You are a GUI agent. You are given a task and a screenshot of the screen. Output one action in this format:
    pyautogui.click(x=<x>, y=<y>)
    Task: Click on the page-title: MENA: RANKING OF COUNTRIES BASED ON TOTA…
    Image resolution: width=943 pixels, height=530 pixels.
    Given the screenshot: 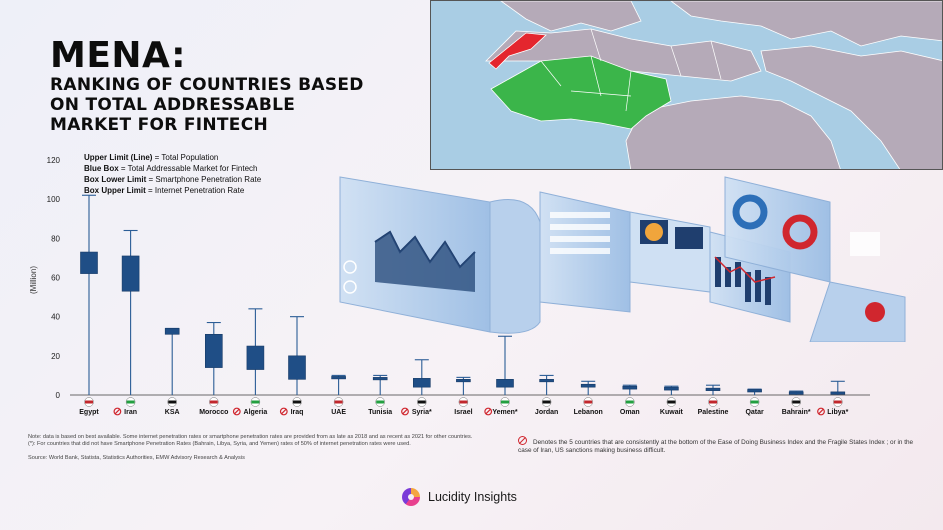 What is the action you would take?
    pyautogui.click(x=207, y=85)
    